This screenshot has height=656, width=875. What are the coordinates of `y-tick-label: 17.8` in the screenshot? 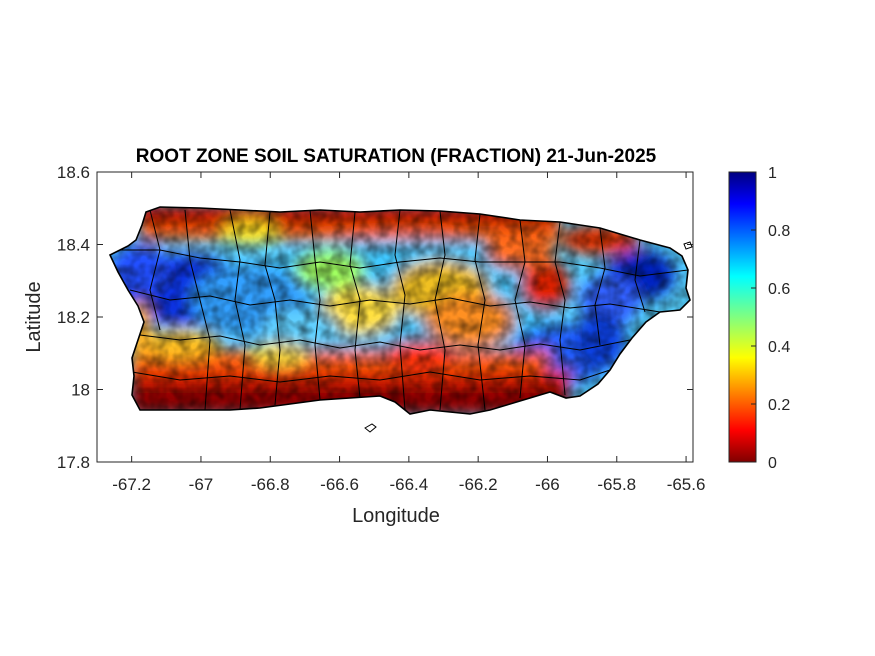 It's located at (73, 462).